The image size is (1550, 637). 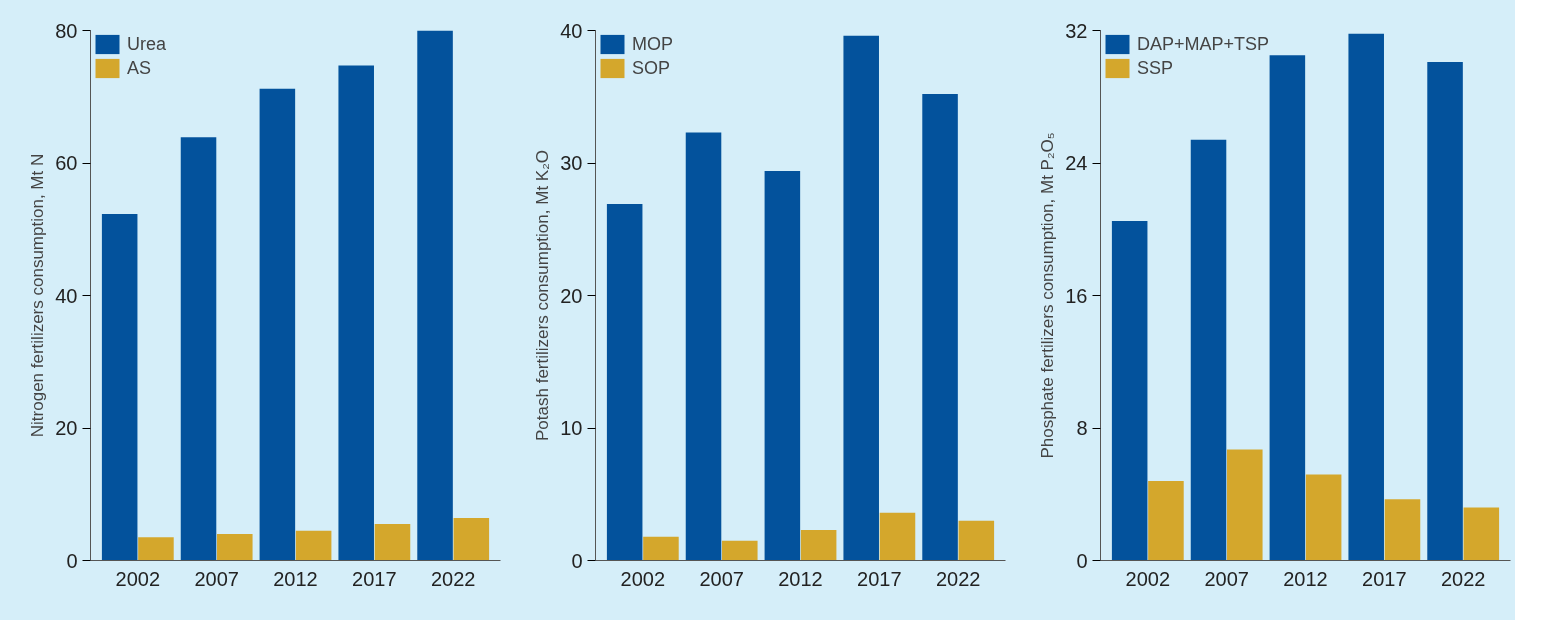 I want to click on legend-label: DAP+MAP+TSP, so click(x=1203, y=44).